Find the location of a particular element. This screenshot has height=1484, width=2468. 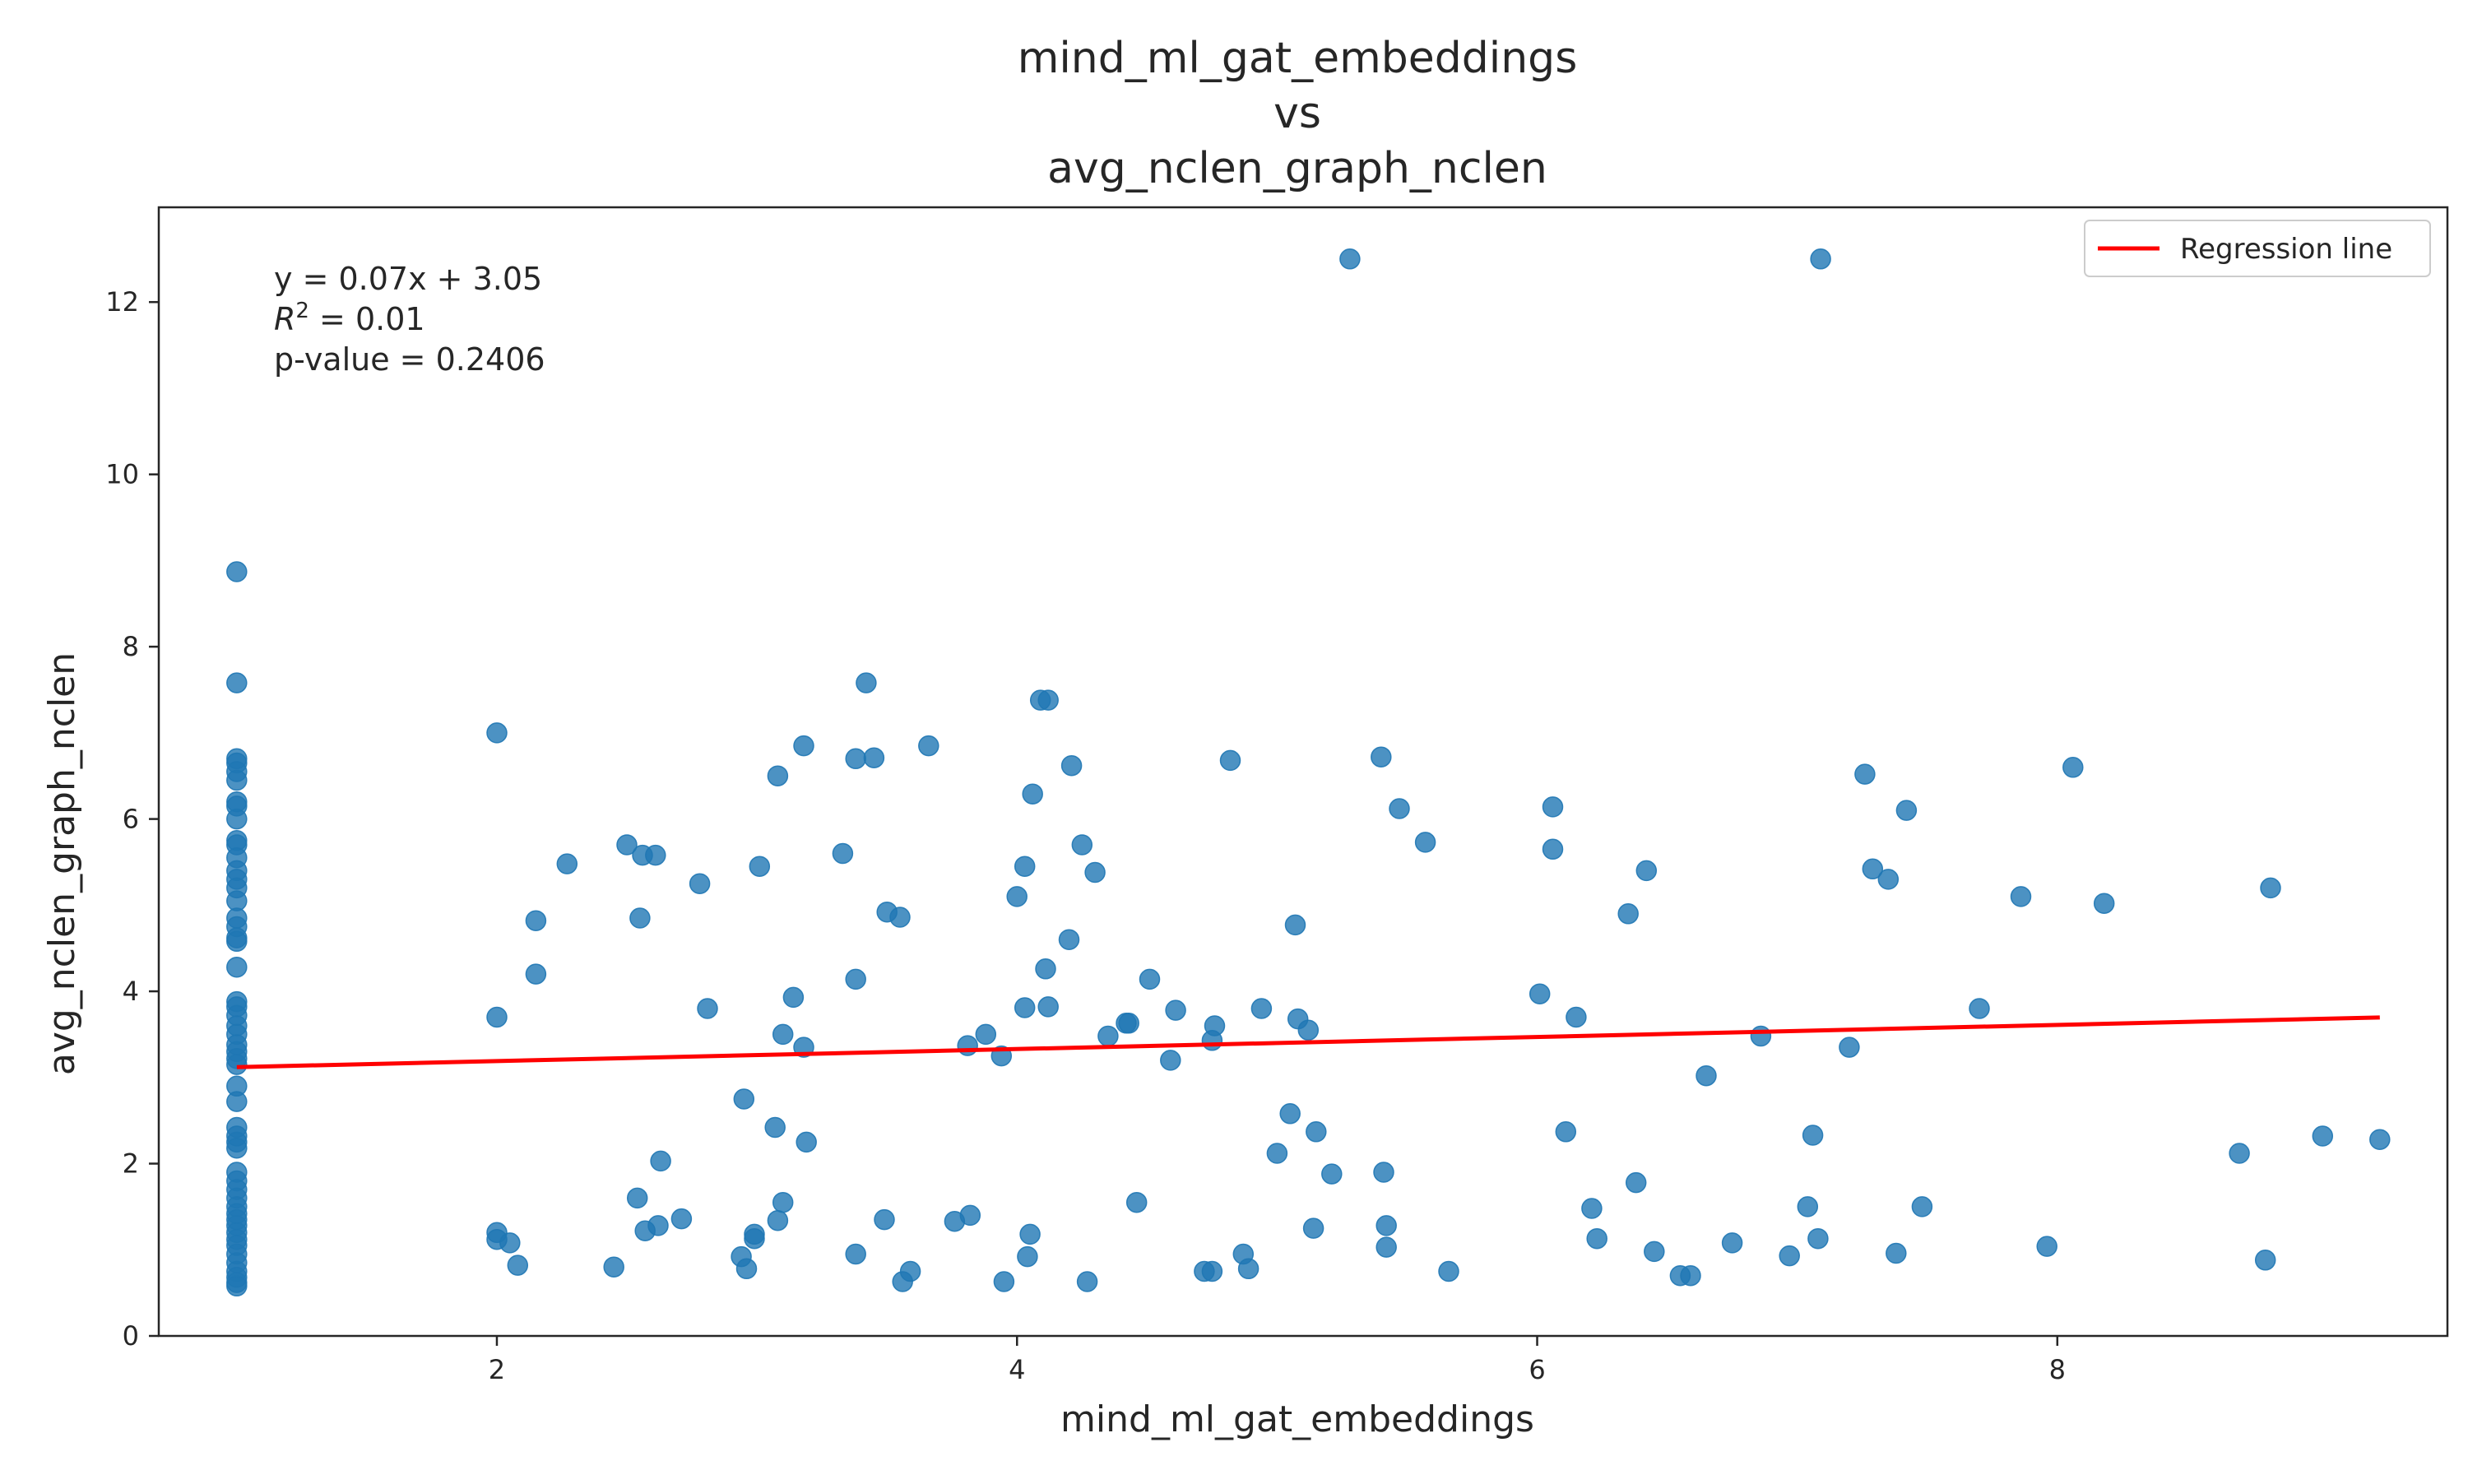

y-tick-label-4: 8 is located at coordinates (131, 646).